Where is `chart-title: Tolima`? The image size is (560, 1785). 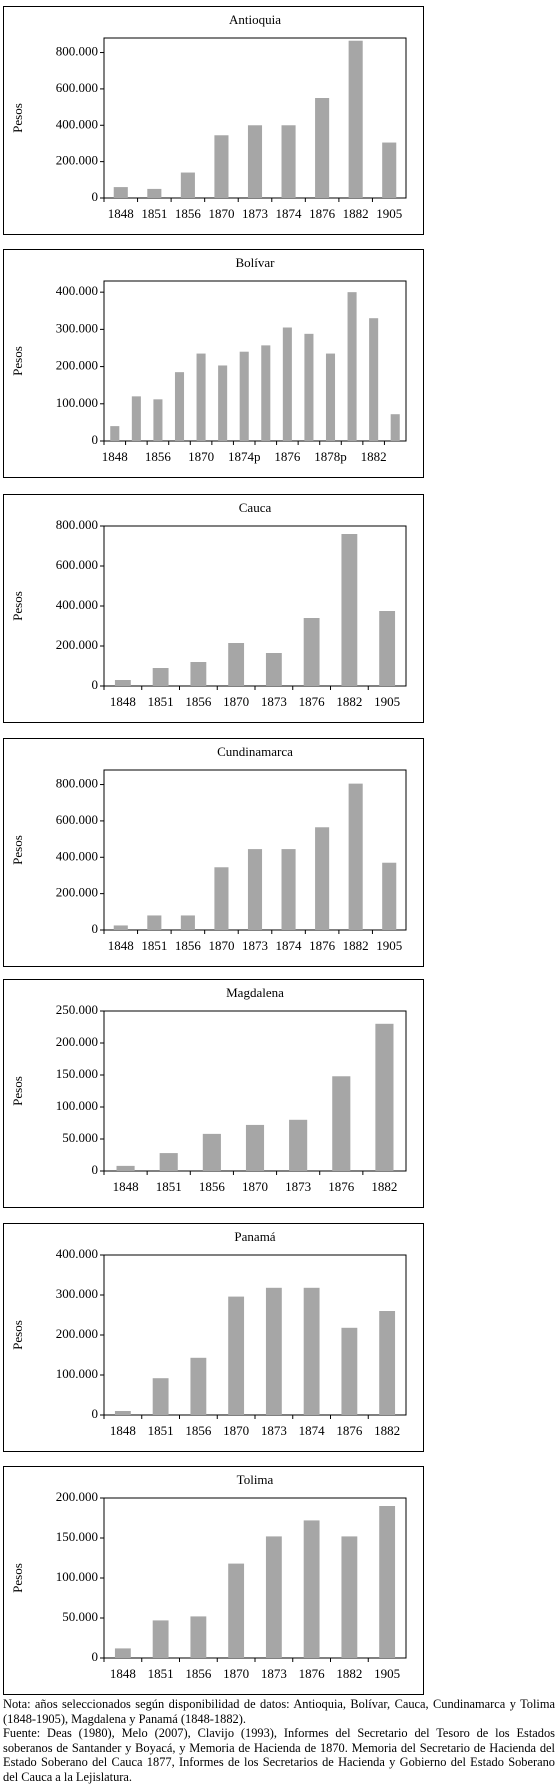
chart-title: Tolima is located at coordinates (255, 1479).